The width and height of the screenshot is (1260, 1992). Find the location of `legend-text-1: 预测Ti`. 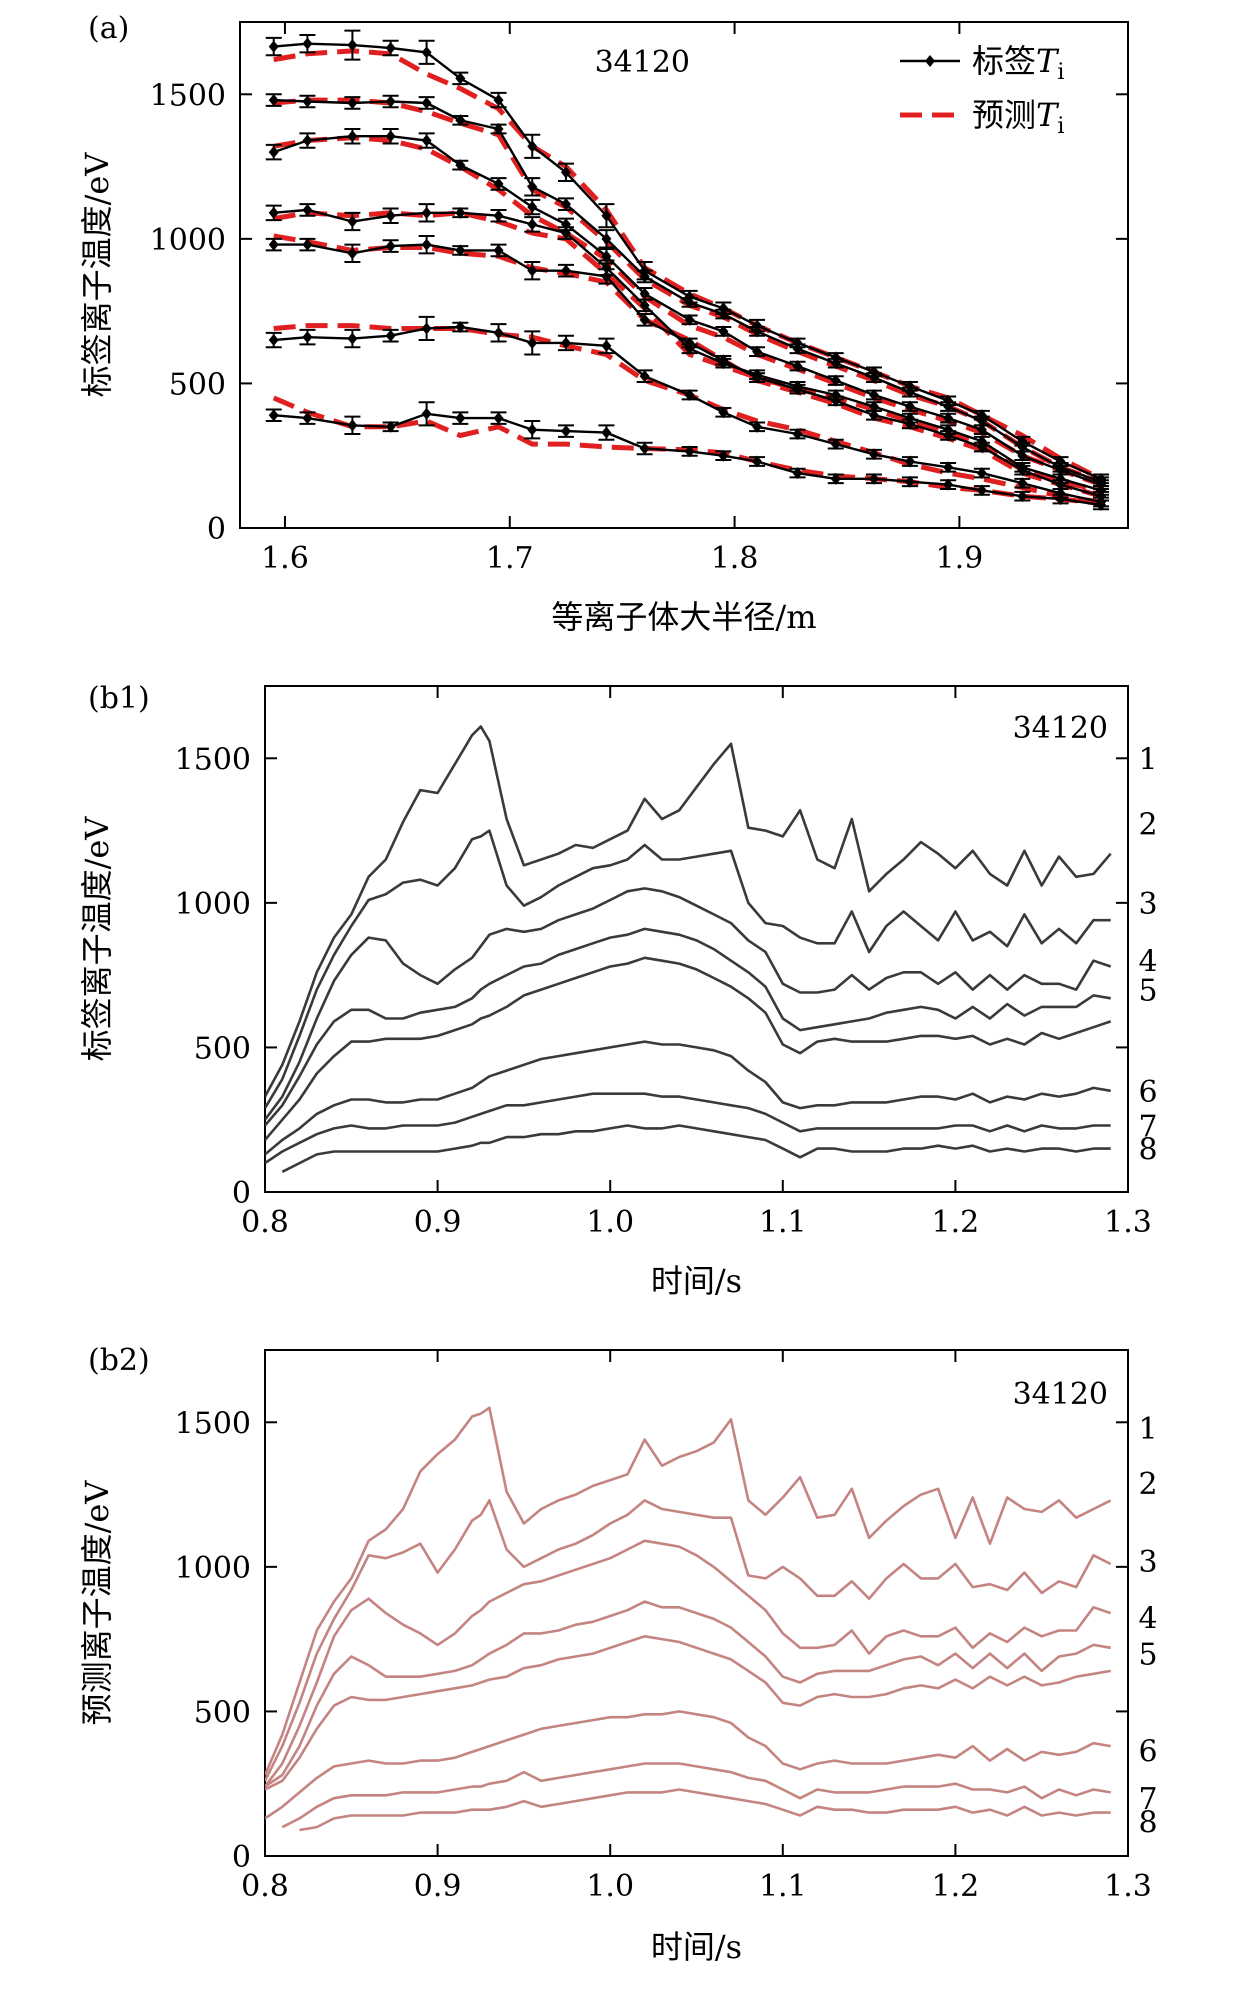

legend-text-1: 预测Ti is located at coordinates (1018, 117).